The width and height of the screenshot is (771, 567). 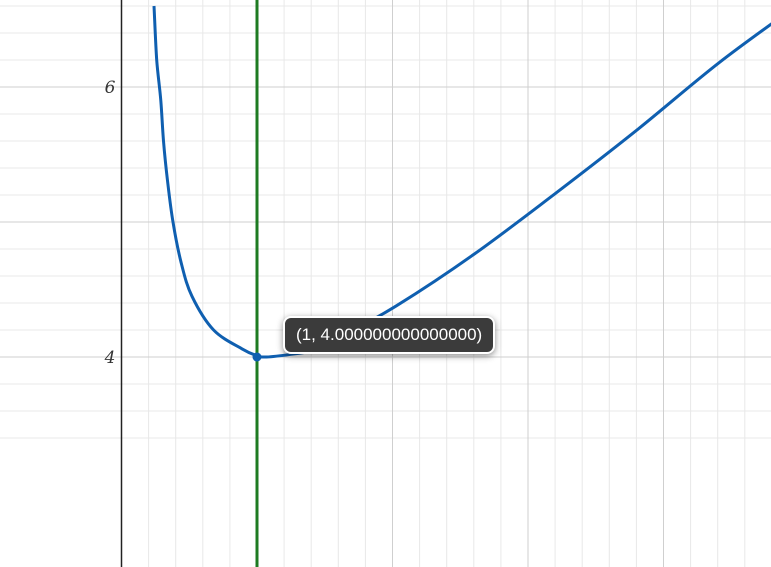 I want to click on y-tick-label-6: 6, so click(x=110, y=88).